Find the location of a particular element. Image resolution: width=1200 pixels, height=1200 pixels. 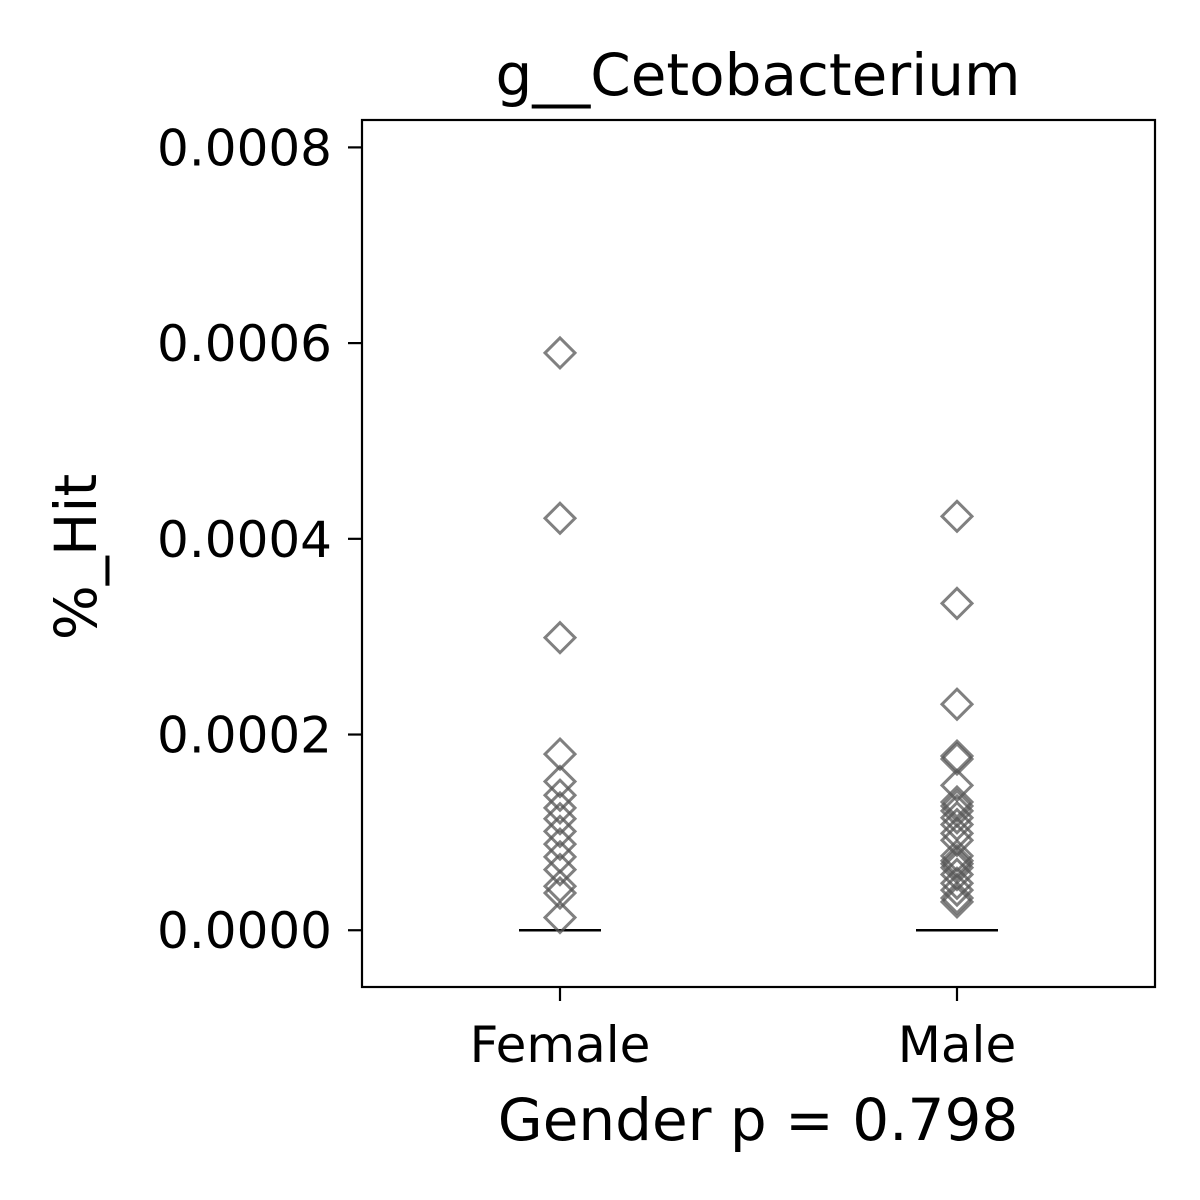

y-tick-label: 0.0006 is located at coordinates (244, 344).